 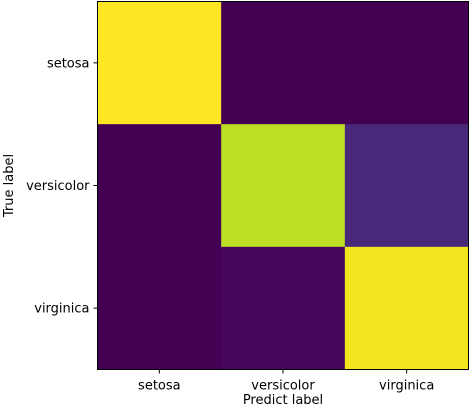 I want to click on y-axis-ticks: setosa versicolor virginica, so click(x=62, y=186).